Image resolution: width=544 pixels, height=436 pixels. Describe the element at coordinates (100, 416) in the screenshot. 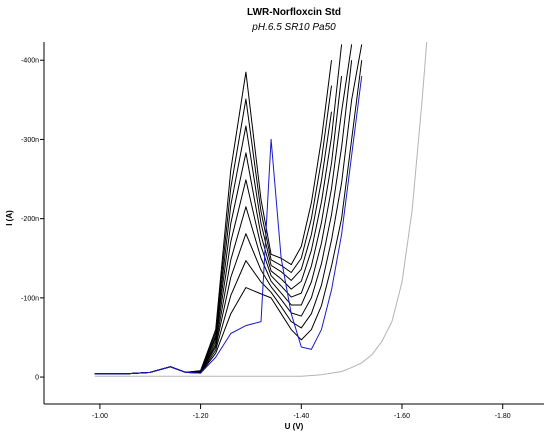

I see `x-tick-label: -1.00` at that location.